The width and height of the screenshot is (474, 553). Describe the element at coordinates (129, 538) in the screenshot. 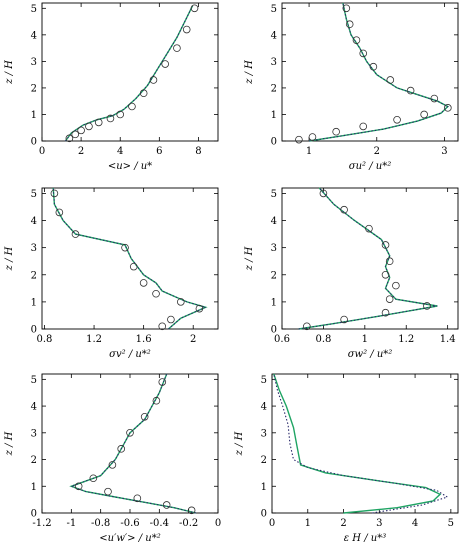

I see `x-axis-label: <u′w′> / u*²` at that location.